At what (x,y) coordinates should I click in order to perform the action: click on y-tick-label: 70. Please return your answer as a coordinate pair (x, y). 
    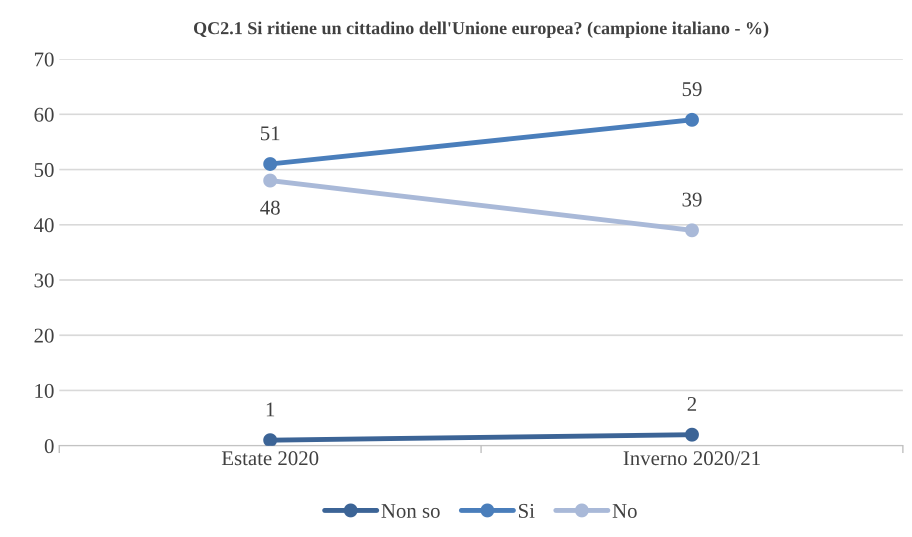
    Looking at the image, I should click on (44, 59).